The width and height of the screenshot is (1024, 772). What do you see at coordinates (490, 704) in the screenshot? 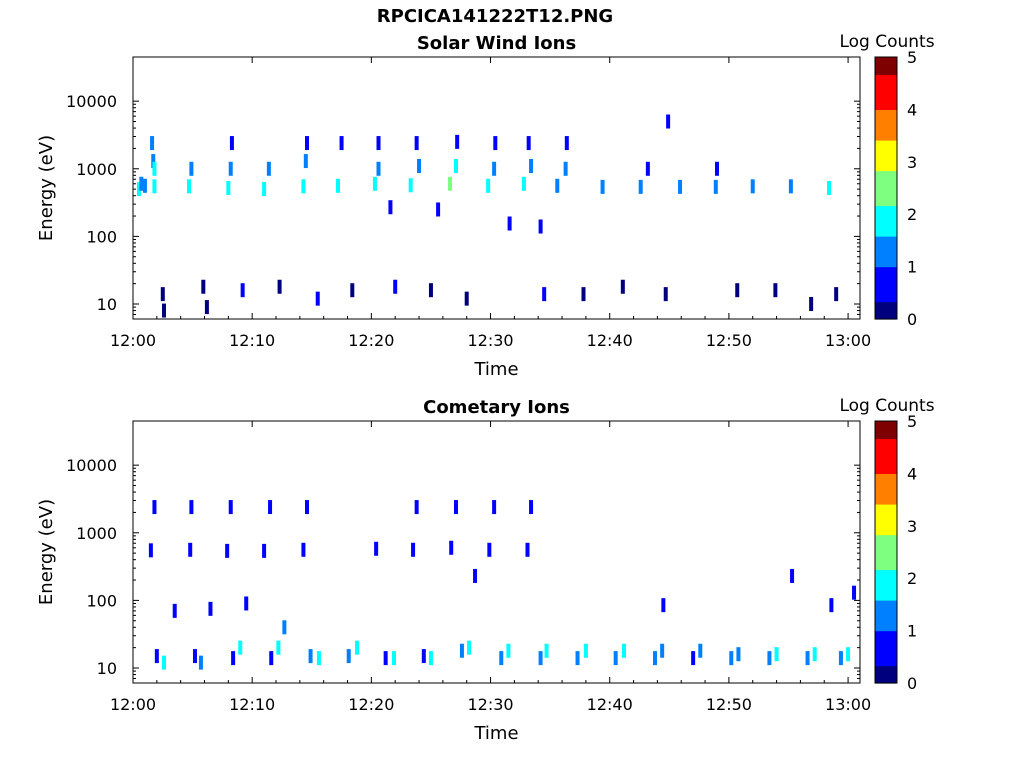
I see `x-tick-label: 12:30` at bounding box center [490, 704].